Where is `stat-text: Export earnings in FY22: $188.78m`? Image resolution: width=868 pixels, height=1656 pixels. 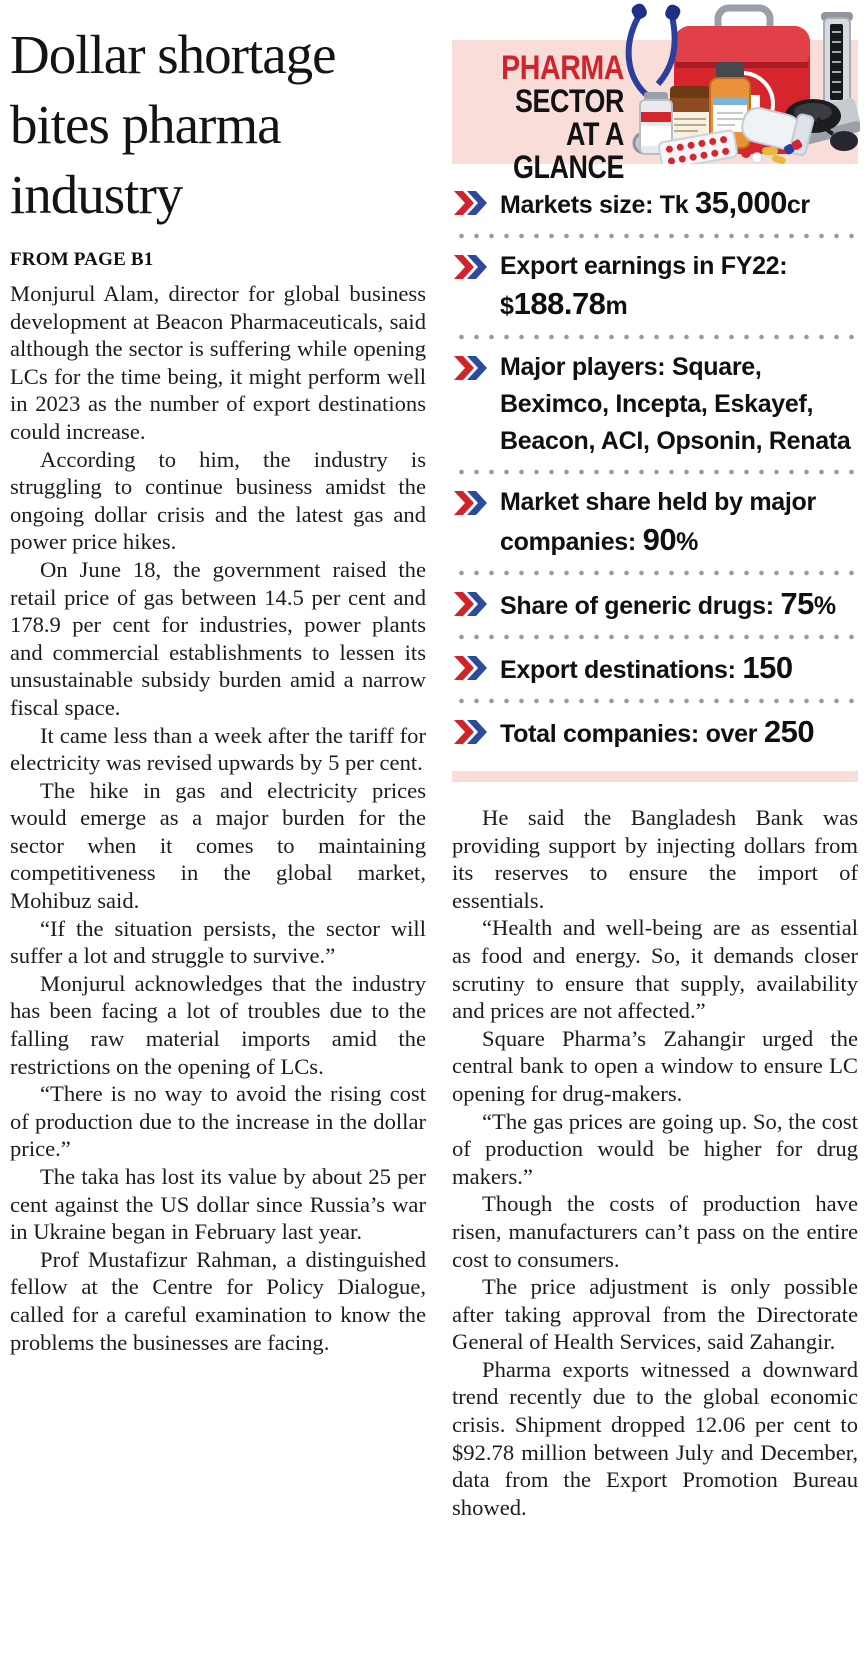
stat-text: Export earnings in FY22: $188.78m is located at coordinates (679, 286).